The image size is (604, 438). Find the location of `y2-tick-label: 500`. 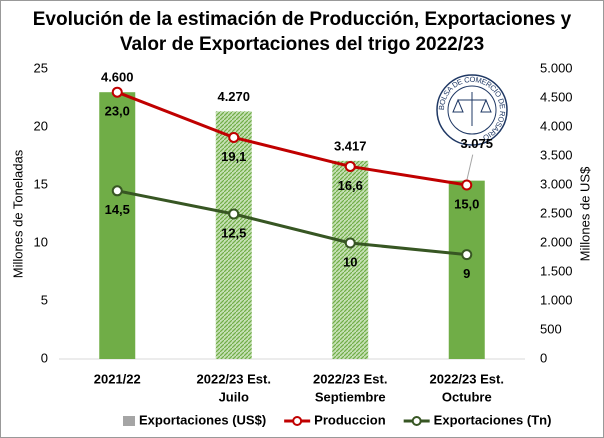

y2-tick-label: 500 is located at coordinates (551, 328).